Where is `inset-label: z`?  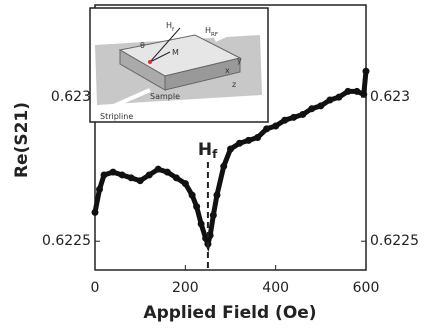 inset-label: z is located at coordinates (234, 84).